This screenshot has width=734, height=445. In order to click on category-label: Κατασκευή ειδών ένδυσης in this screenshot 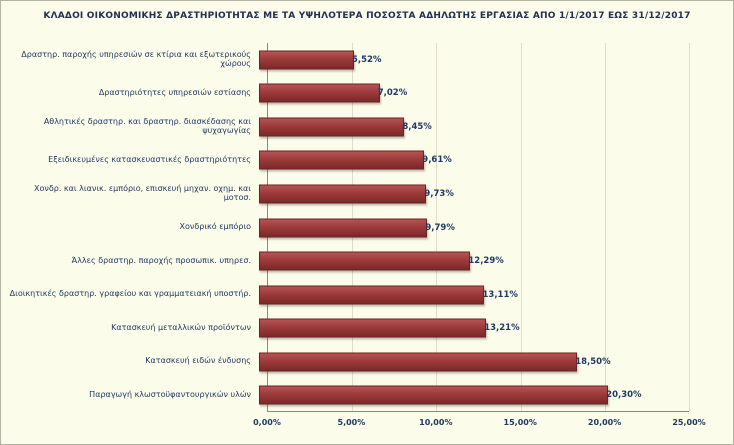, I will do `click(198, 361)`.